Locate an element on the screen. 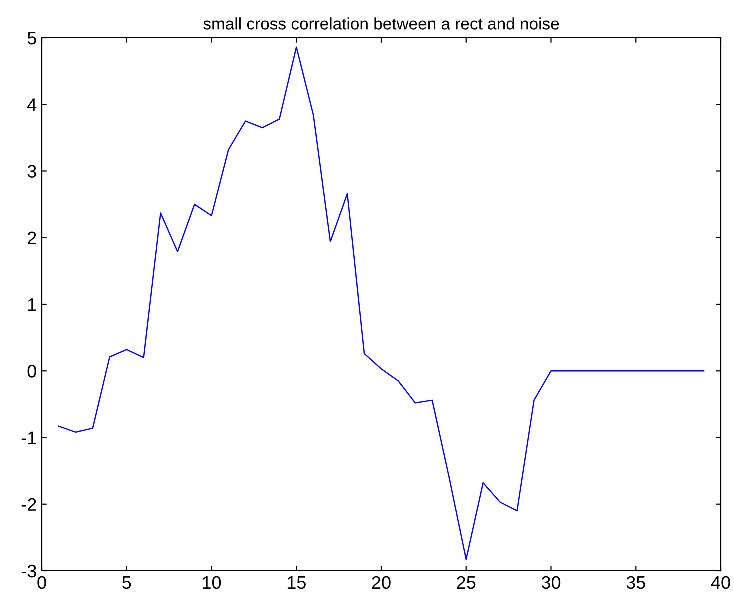 The image size is (734, 601). y-tick-label: 2 is located at coordinates (32, 238).